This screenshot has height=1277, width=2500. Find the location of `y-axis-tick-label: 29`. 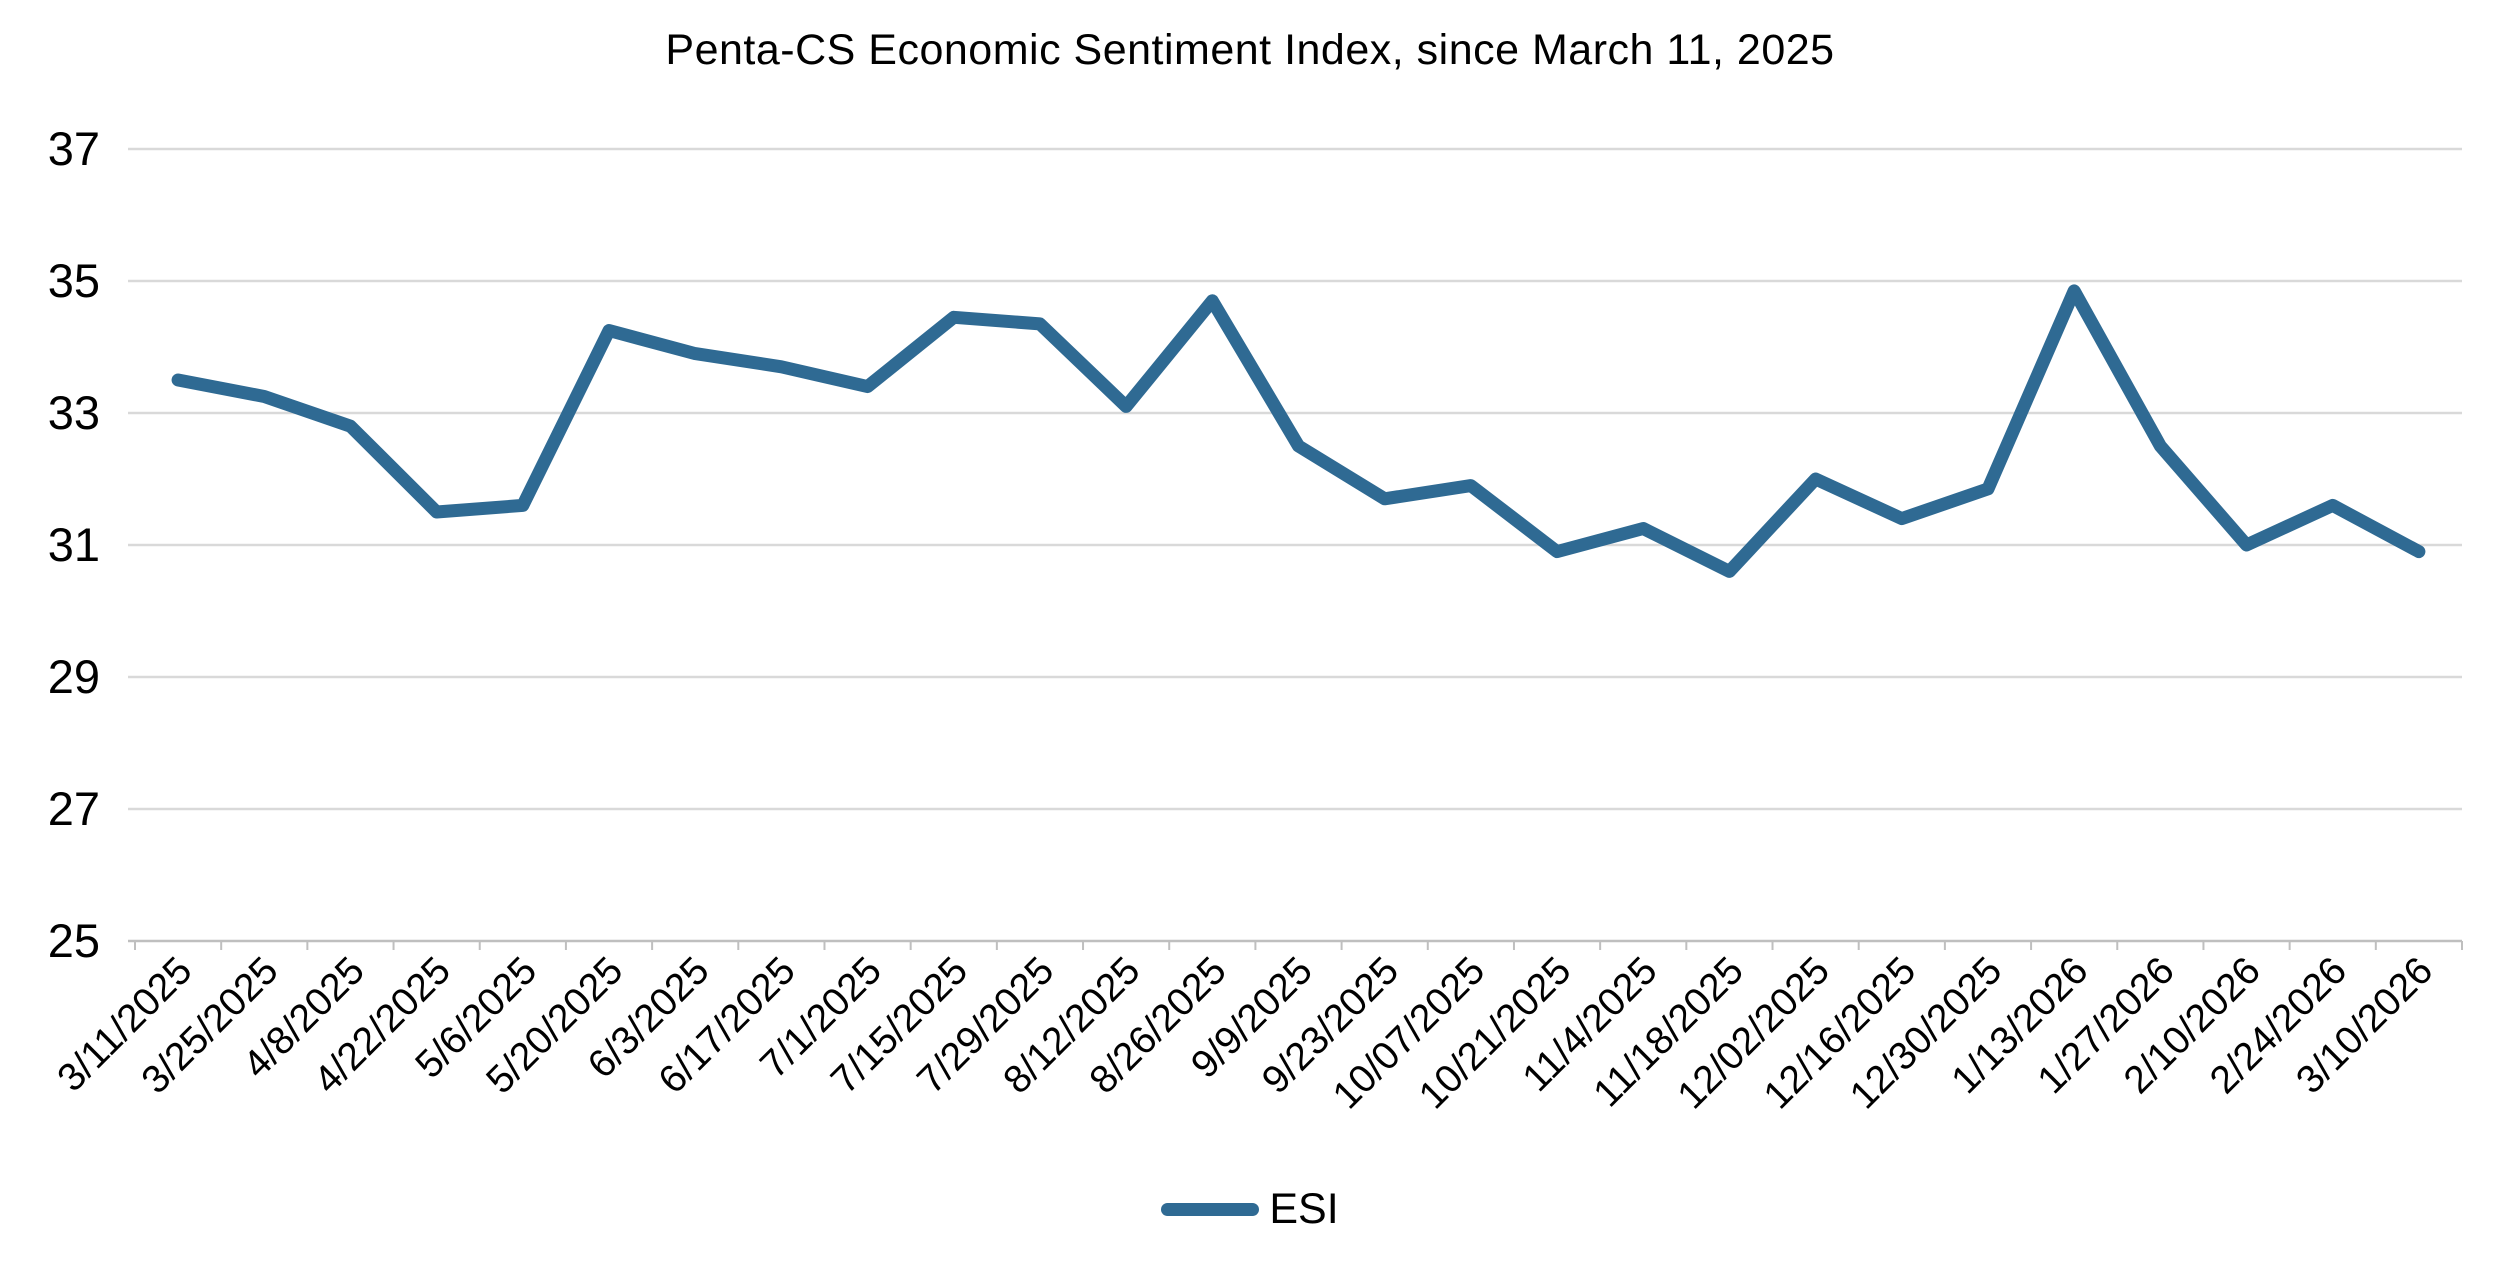

y-axis-tick-label: 29 is located at coordinates (74, 676).